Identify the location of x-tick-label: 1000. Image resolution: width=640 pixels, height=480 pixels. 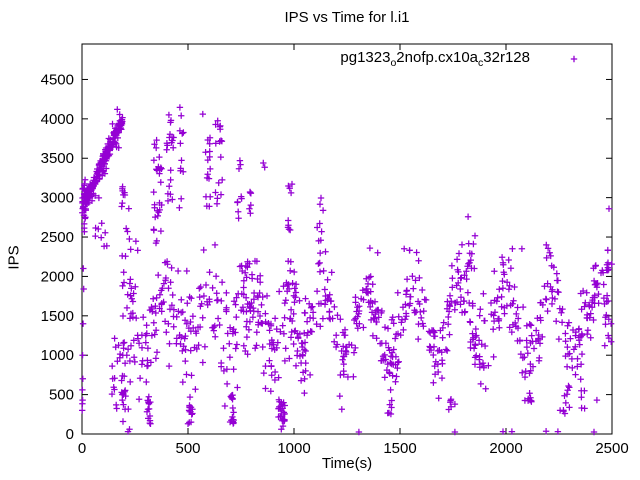
(293, 448).